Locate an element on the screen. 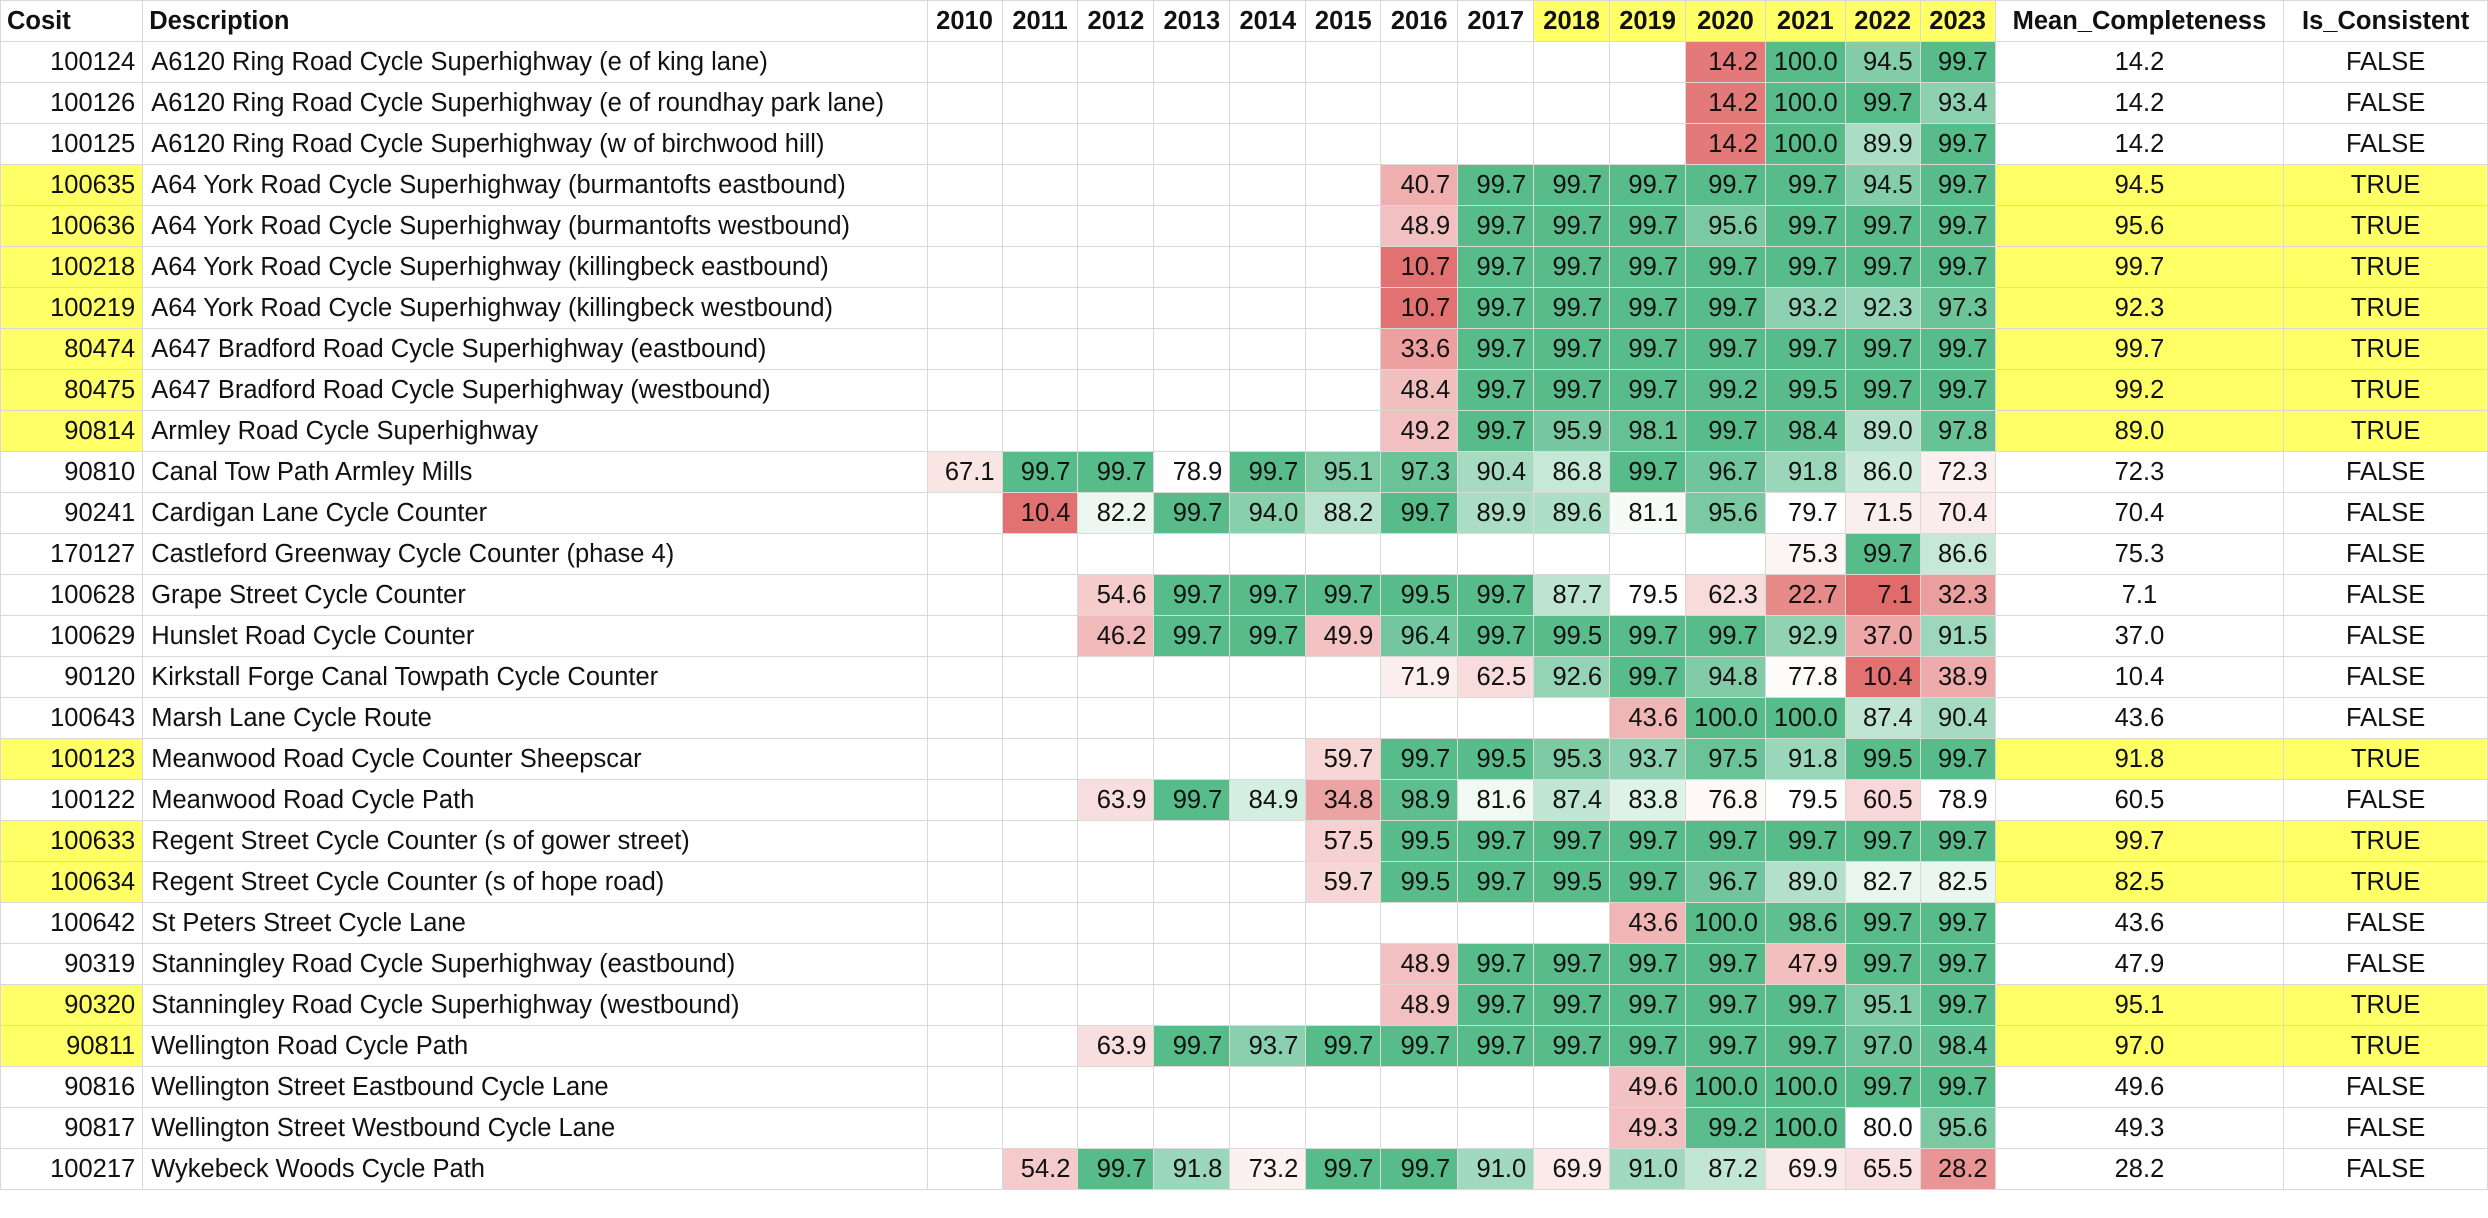 Image resolution: width=2488 pixels, height=1218 pixels. cosit-cell: 100642 is located at coordinates (72, 923).